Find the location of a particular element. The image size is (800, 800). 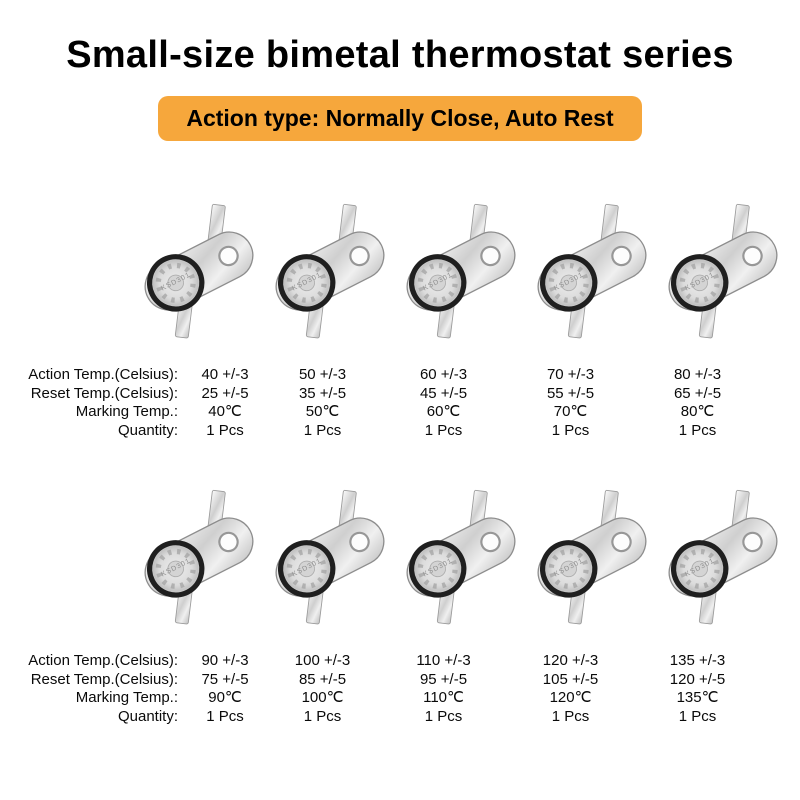

spec-value: 70℃ is located at coordinates (570, 411).